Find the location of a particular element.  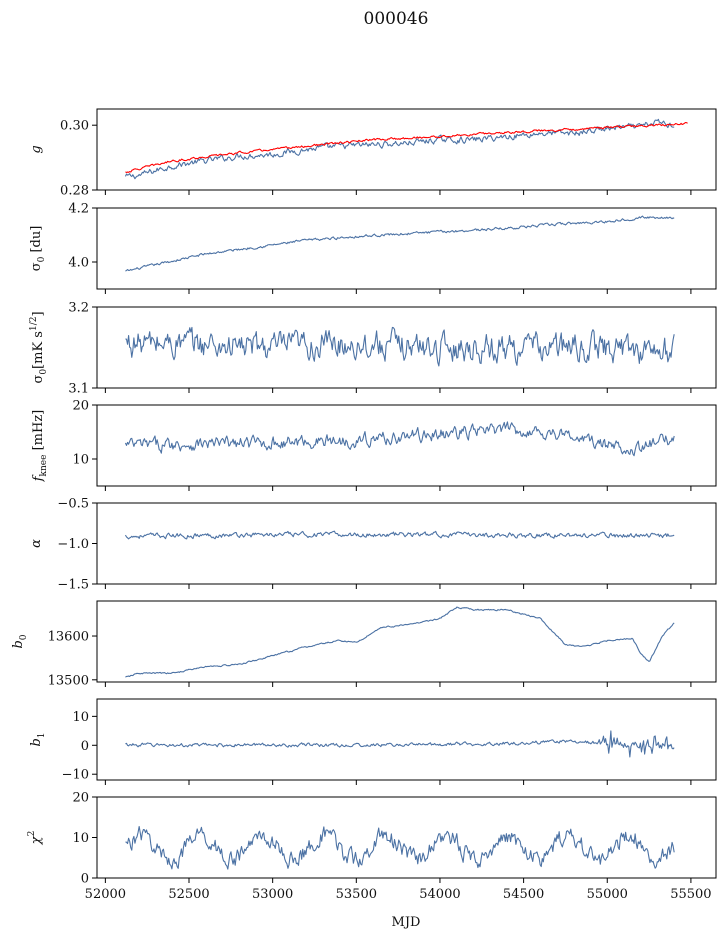

axes-frame-b1 is located at coordinates (406, 739).